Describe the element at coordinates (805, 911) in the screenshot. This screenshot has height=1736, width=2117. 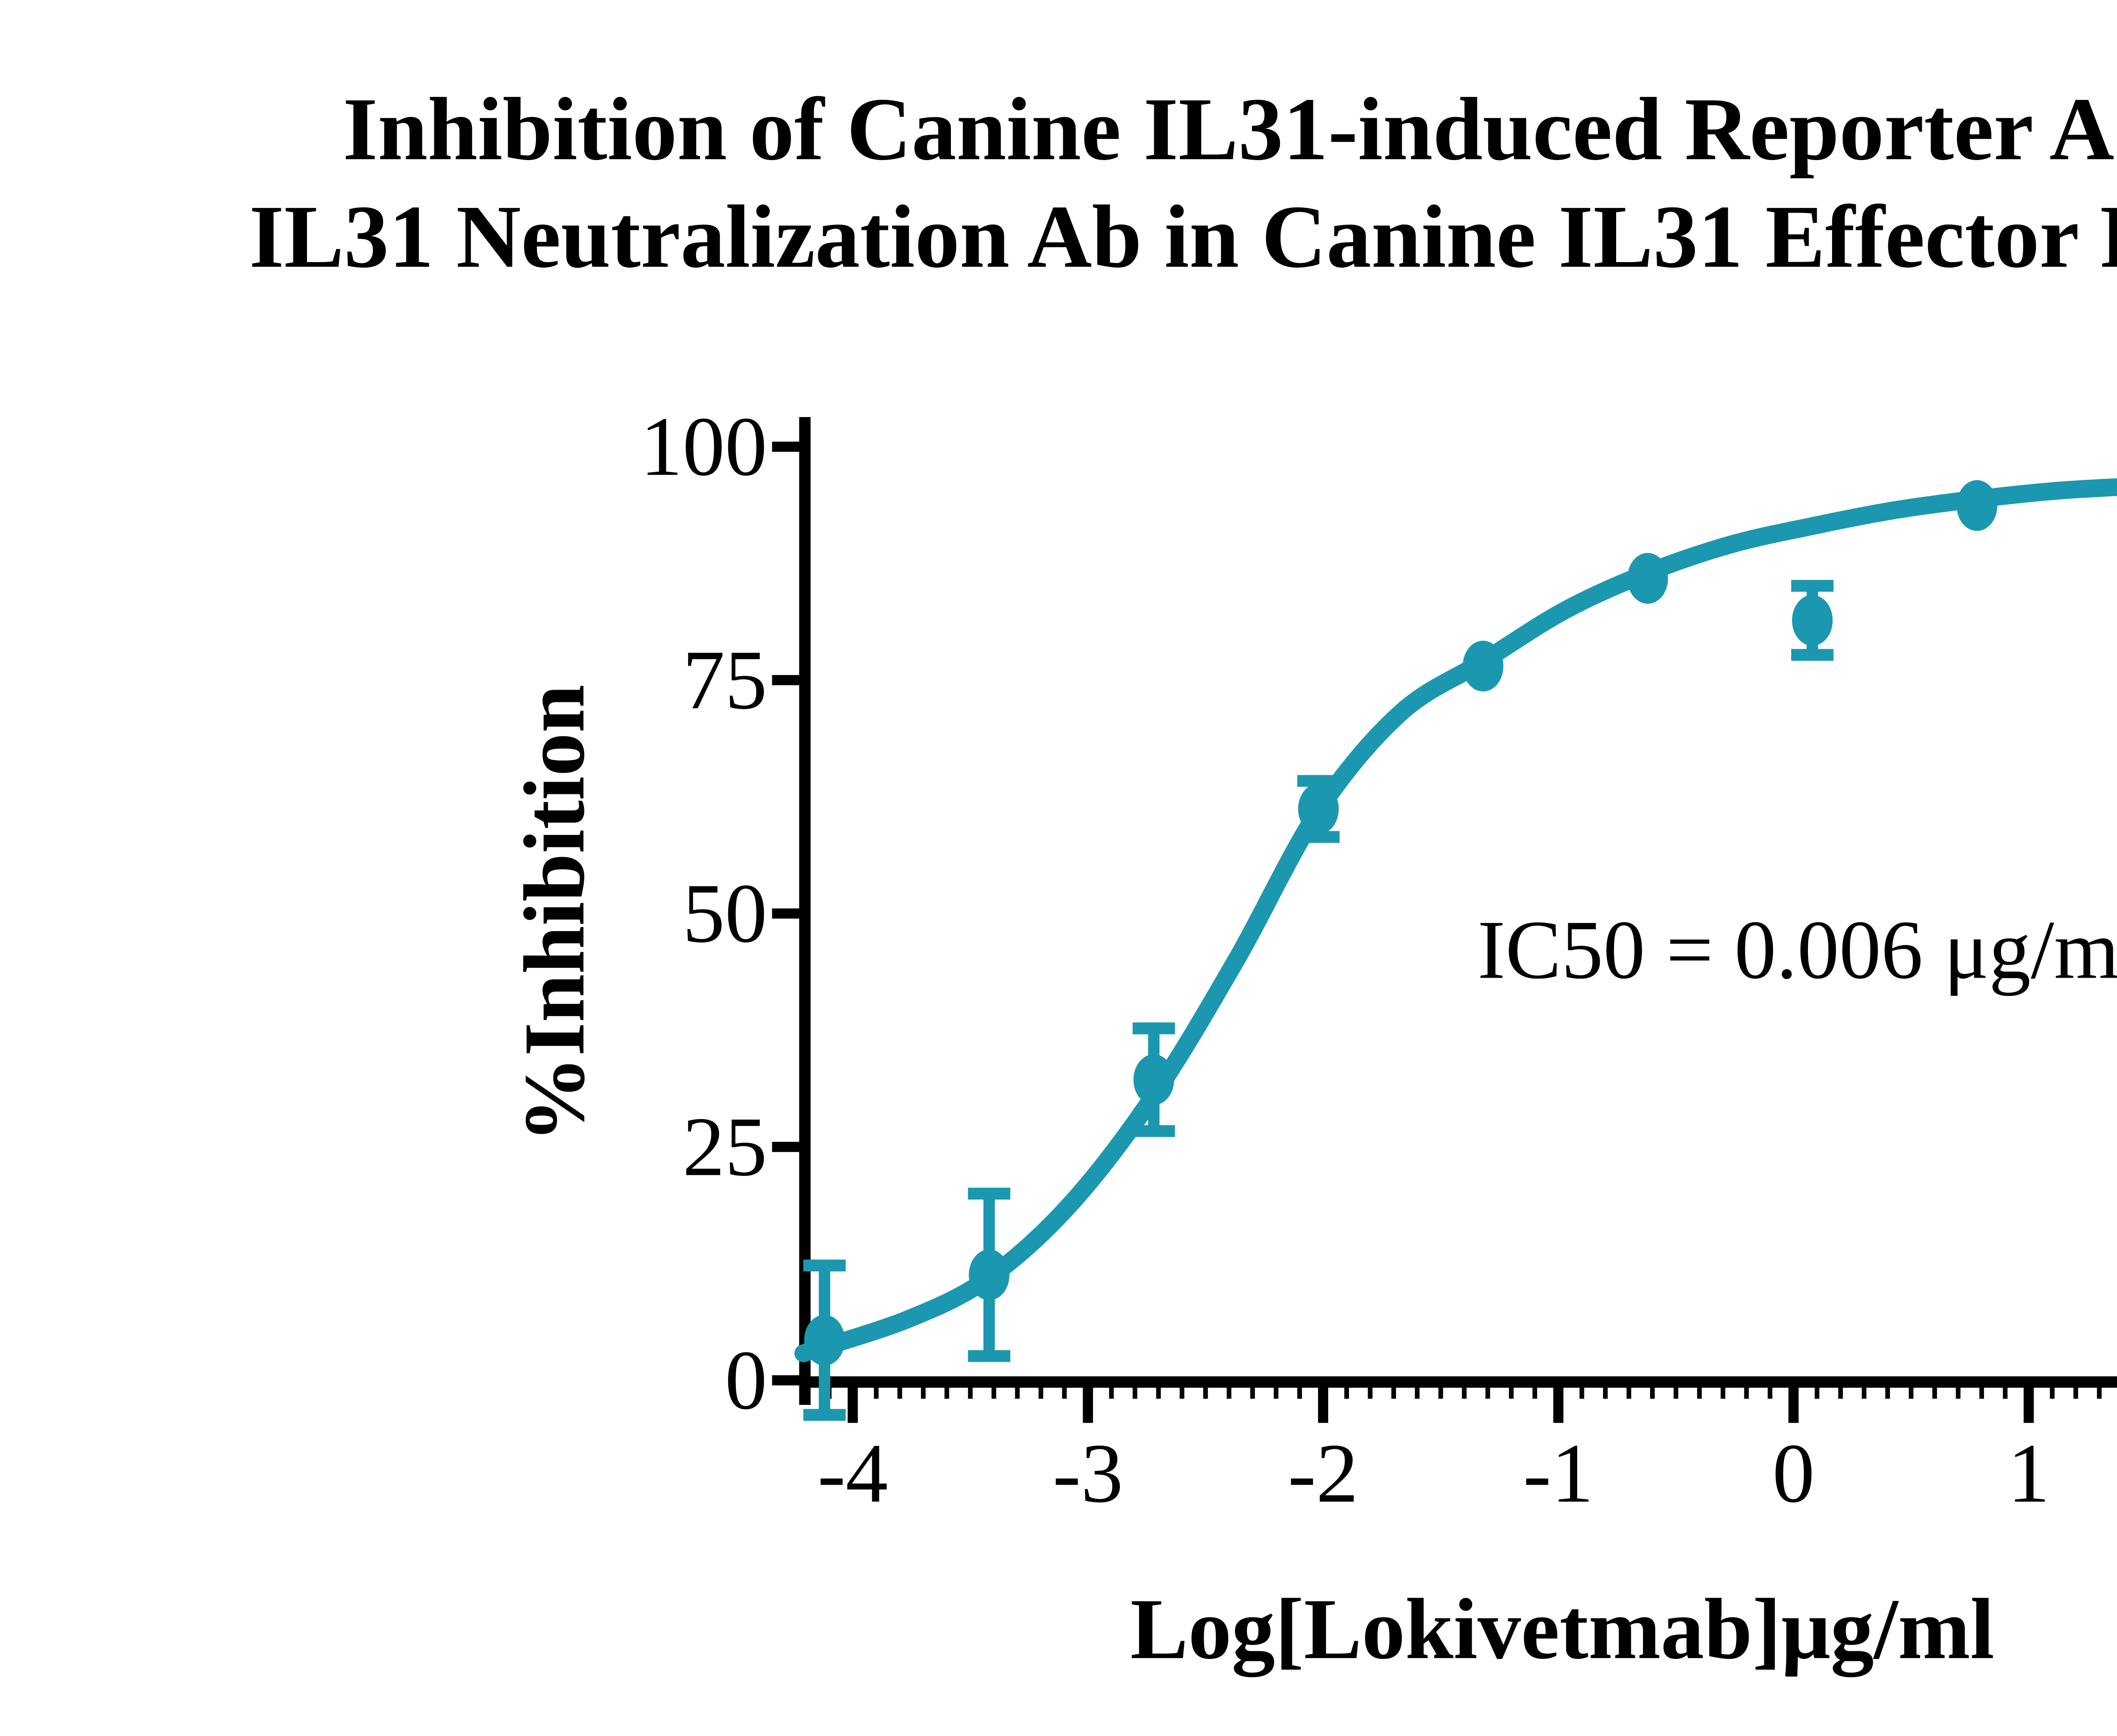
I see `y-axis-line` at that location.